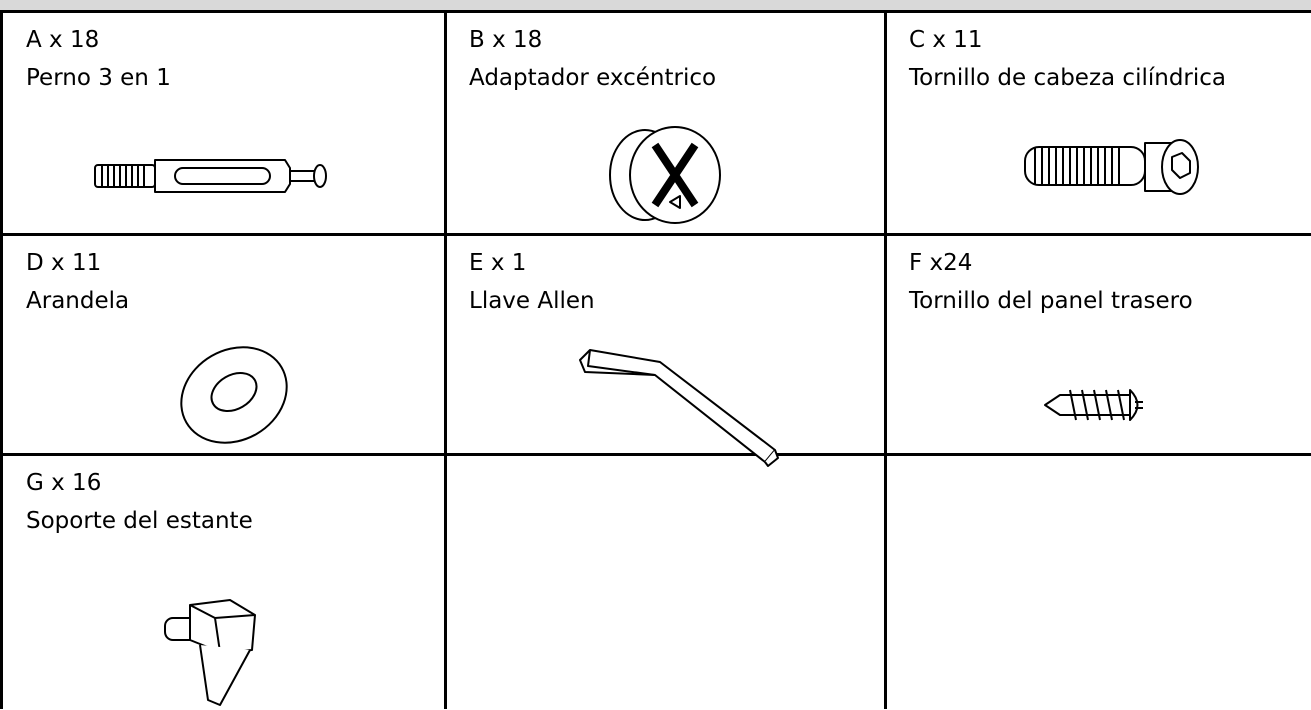 The image size is (1311, 710). Describe the element at coordinates (224, 123) in the screenshot. I see `part-cell: A x 18 Perno 3 en 1` at that location.